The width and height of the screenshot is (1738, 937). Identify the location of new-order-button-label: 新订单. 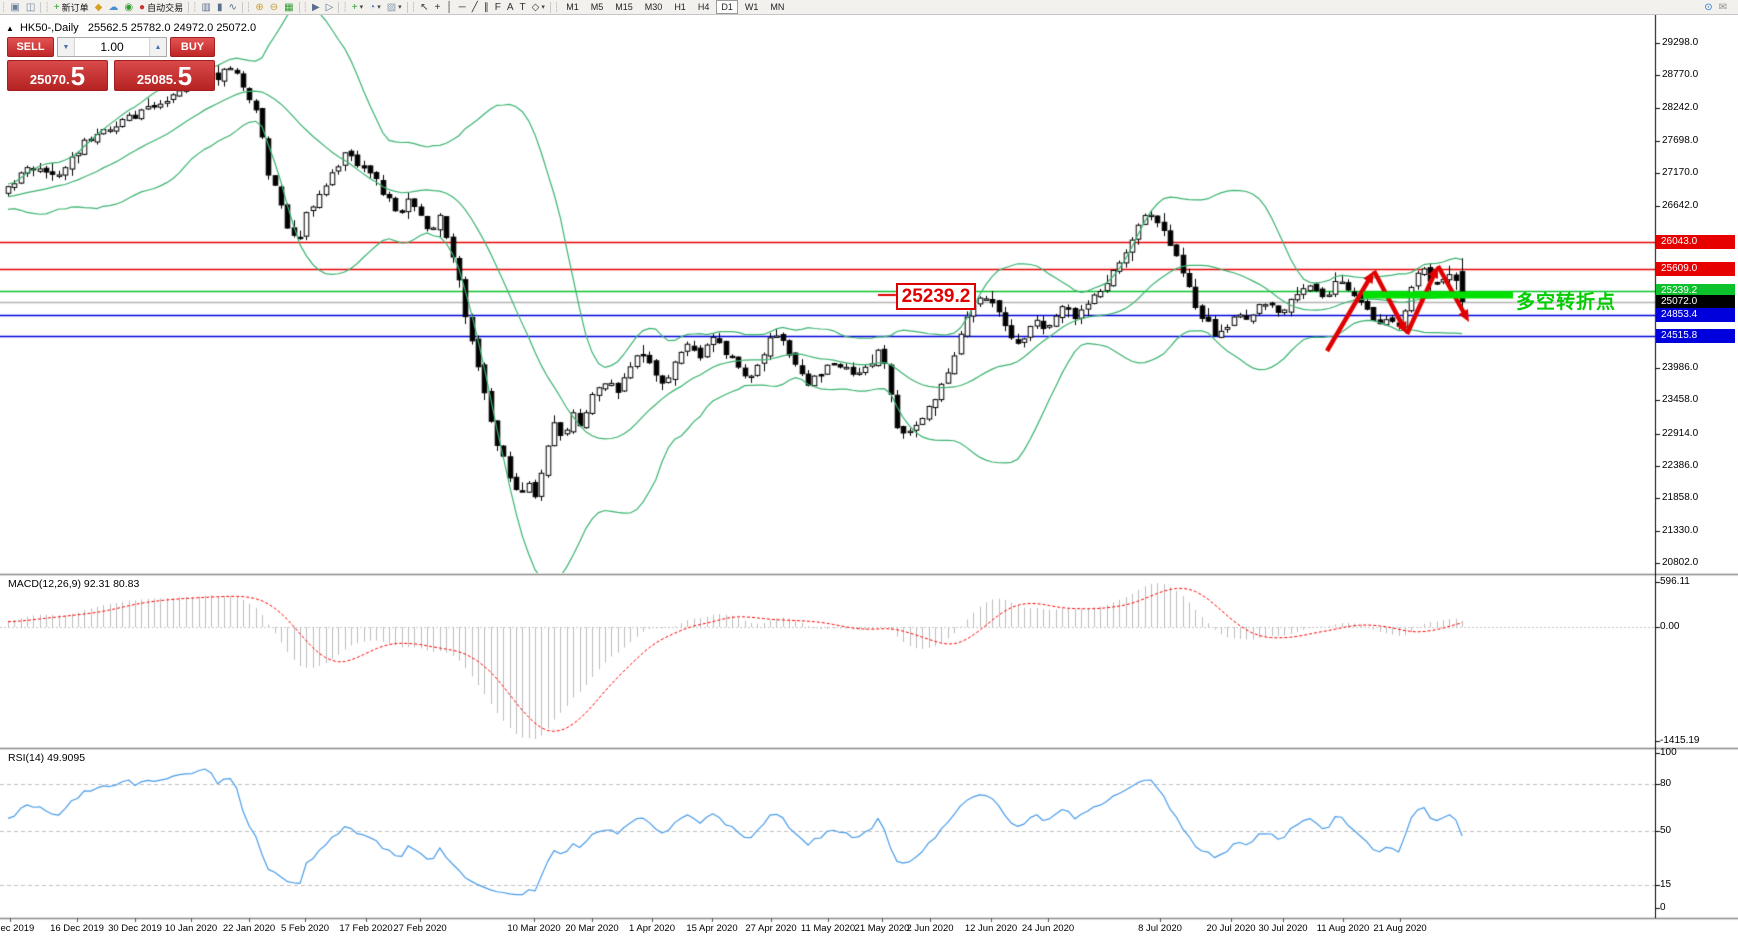
(75, 7).